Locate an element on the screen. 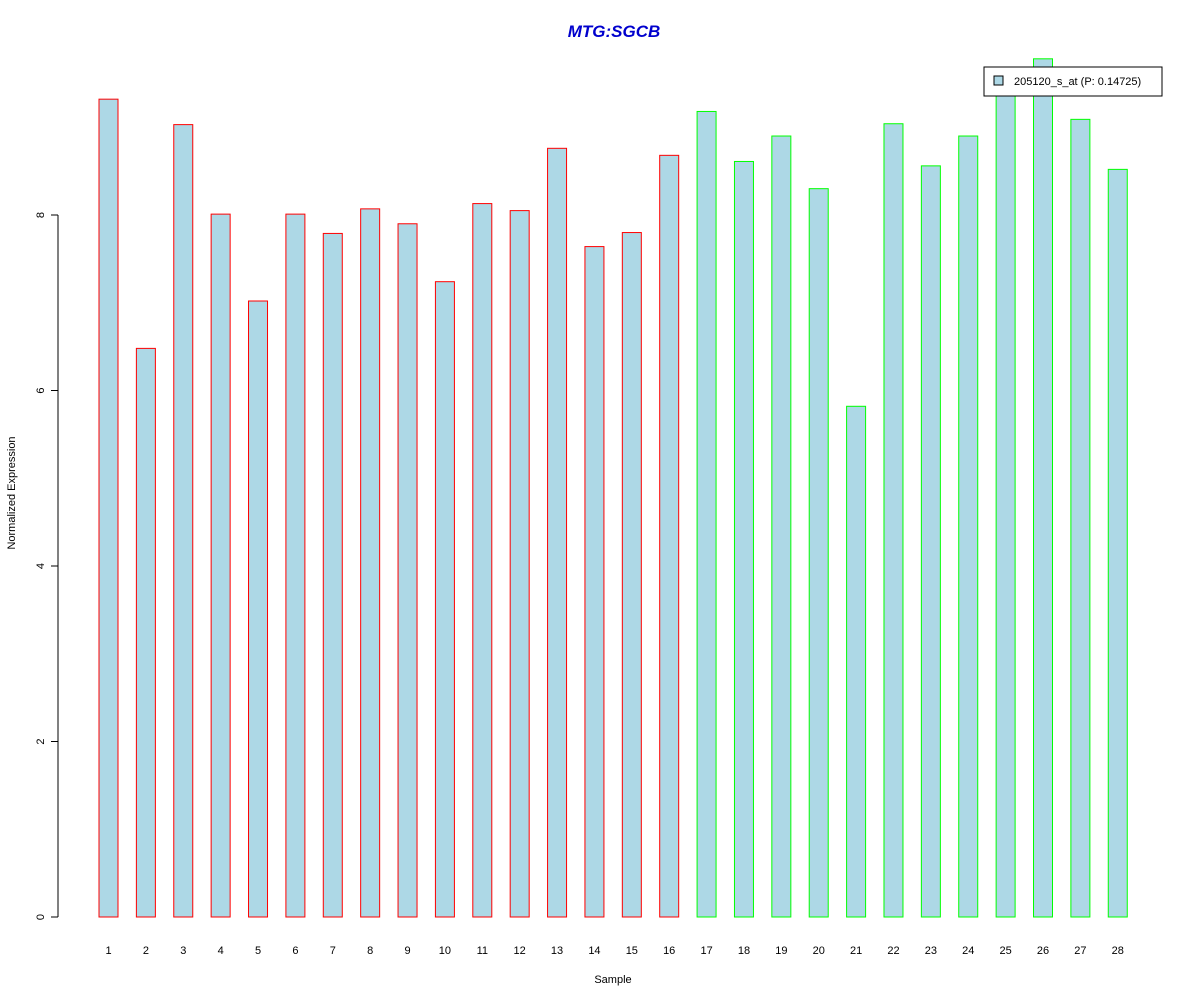  x-tick-label: 24 is located at coordinates (968, 951).